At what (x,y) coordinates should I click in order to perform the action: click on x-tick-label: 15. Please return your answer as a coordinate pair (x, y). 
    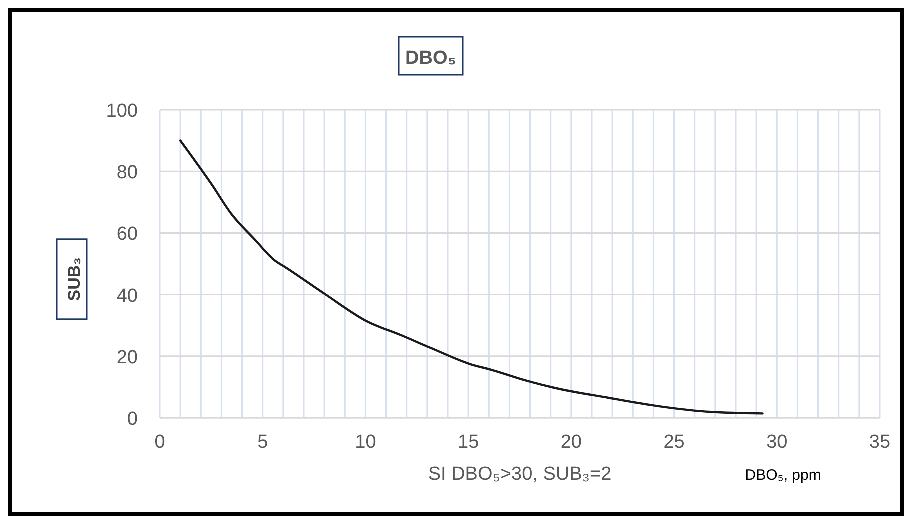
    Looking at the image, I should click on (469, 442).